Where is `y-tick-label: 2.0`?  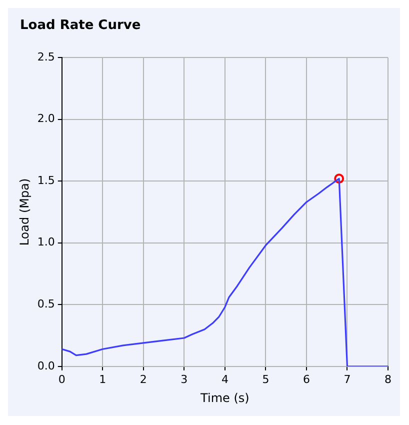 y-tick-label: 2.0 is located at coordinates (46, 119).